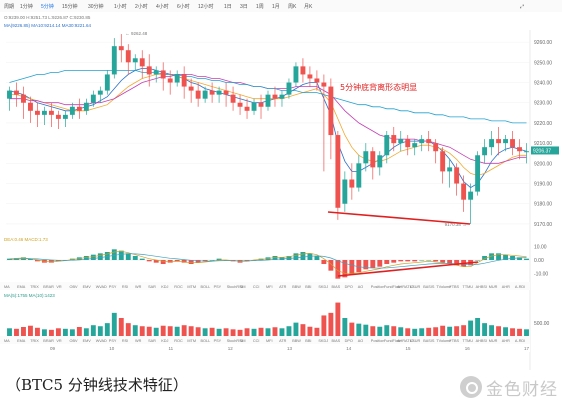  Describe the element at coordinates (47, 6) in the screenshot. I see `interval-tab: 5分钟` at that location.